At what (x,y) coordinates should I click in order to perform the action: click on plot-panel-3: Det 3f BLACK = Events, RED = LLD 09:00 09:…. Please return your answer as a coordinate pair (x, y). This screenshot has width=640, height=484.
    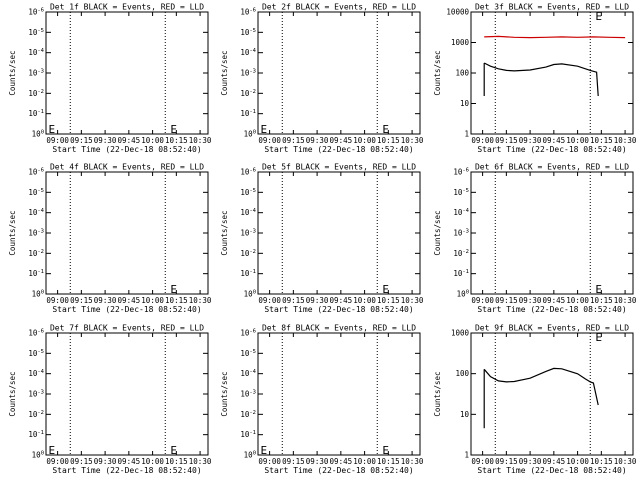
    Looking at the image, I should click on (535, 79).